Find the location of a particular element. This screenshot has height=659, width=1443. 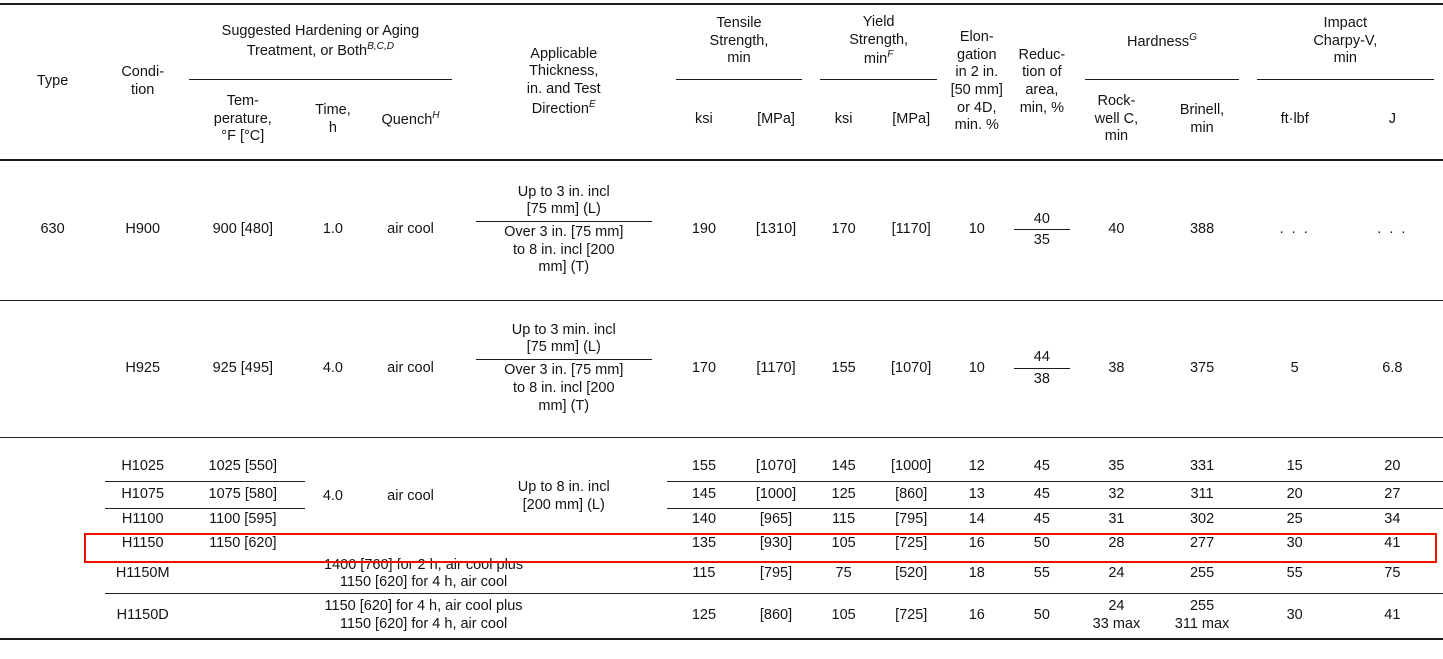

col-header-type-label: Type is located at coordinates (52, 81).